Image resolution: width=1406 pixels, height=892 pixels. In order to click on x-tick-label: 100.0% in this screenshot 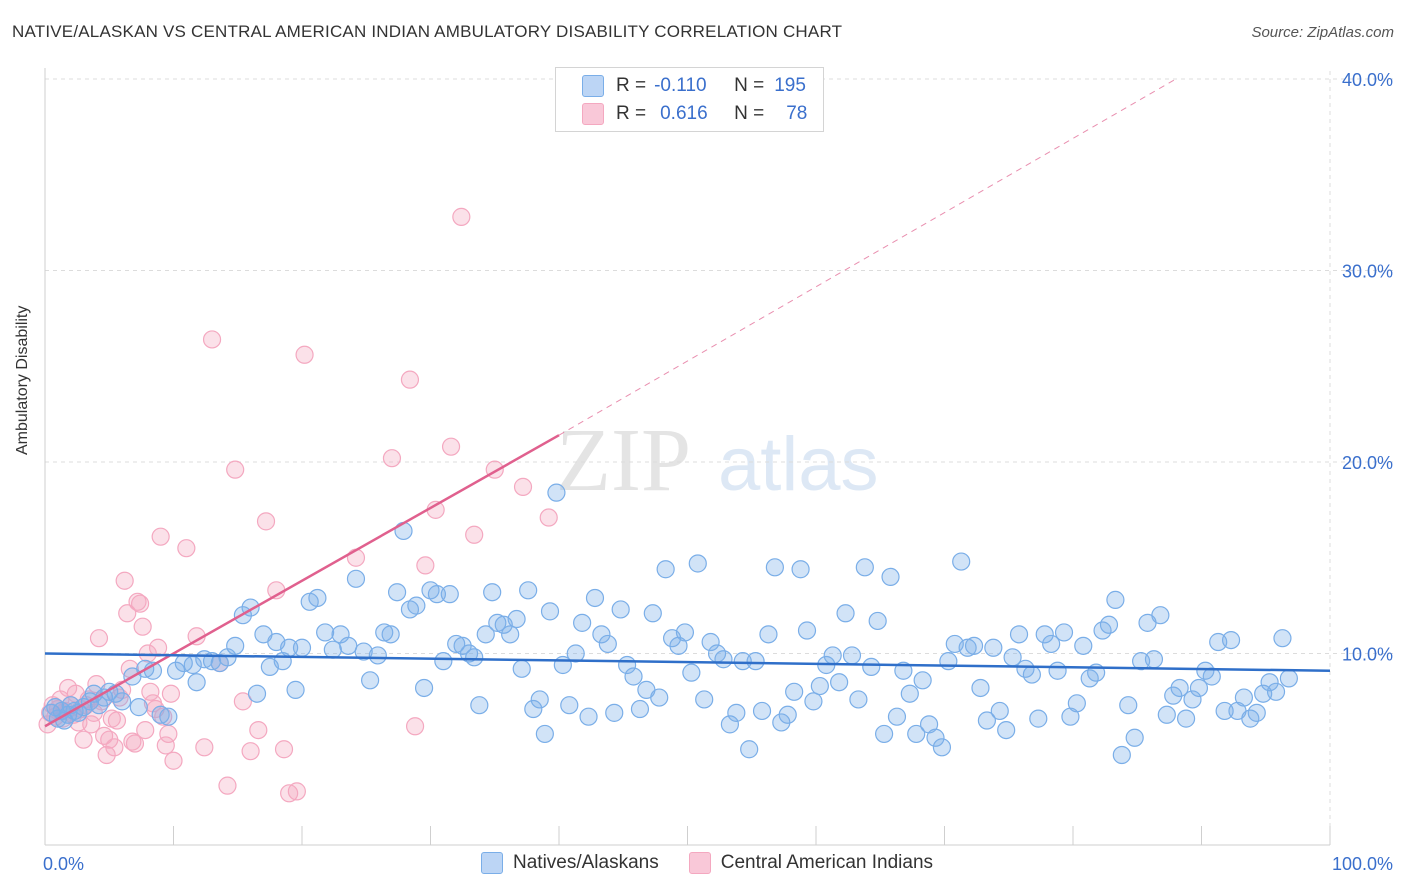, I will do `click(1362, 864)`.